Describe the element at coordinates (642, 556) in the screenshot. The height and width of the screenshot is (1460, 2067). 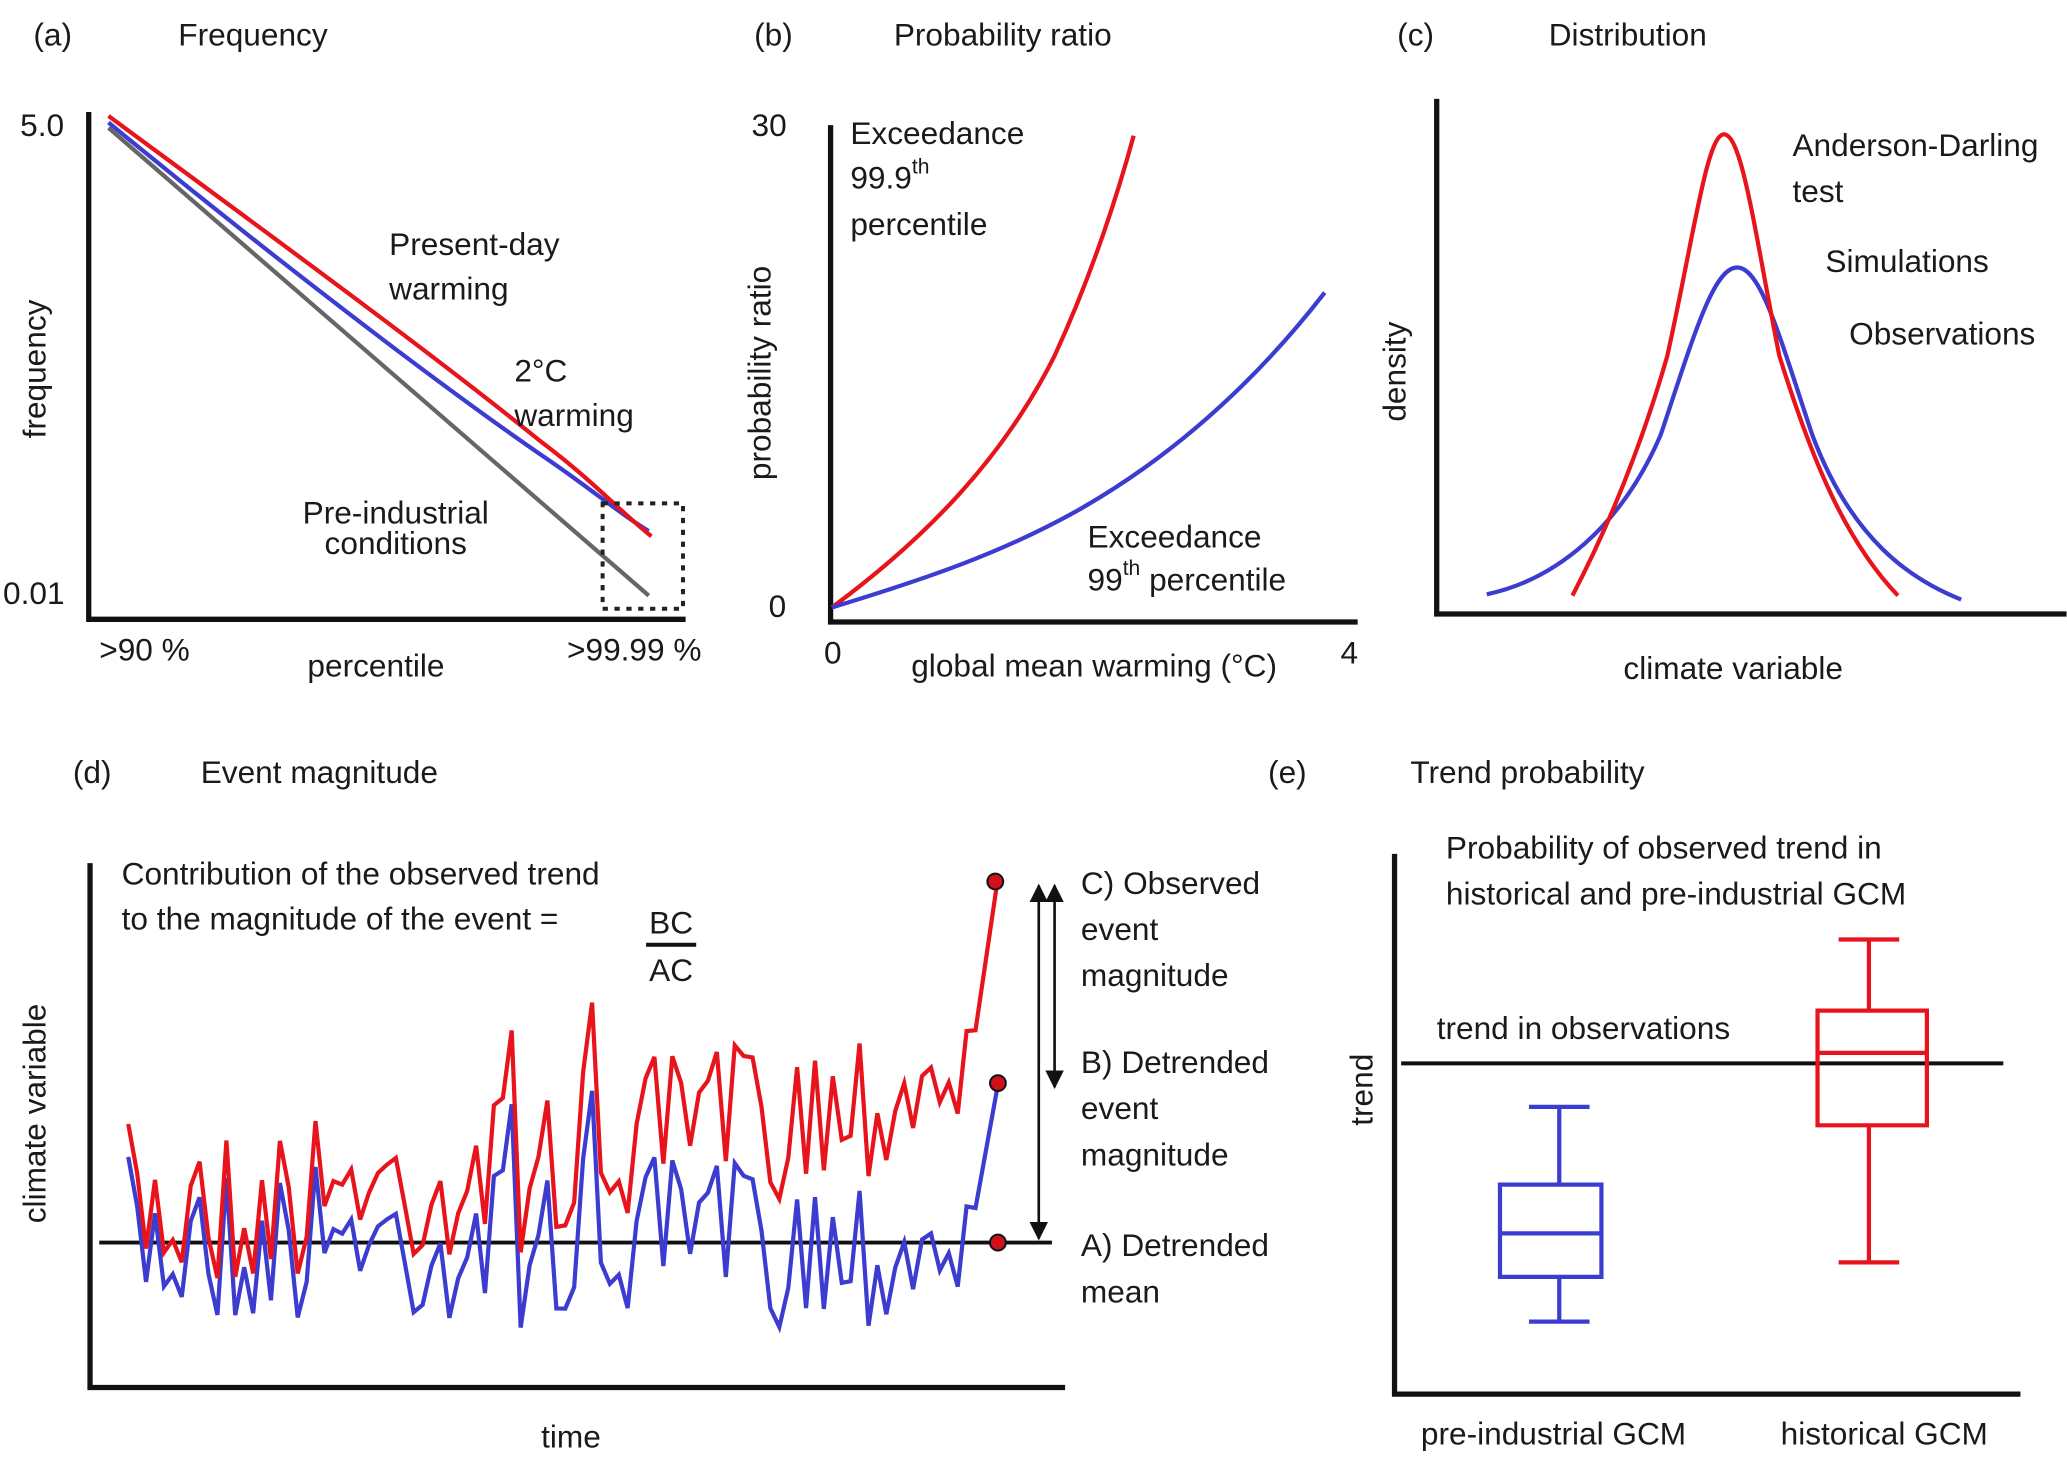
I see `zoom-box` at that location.